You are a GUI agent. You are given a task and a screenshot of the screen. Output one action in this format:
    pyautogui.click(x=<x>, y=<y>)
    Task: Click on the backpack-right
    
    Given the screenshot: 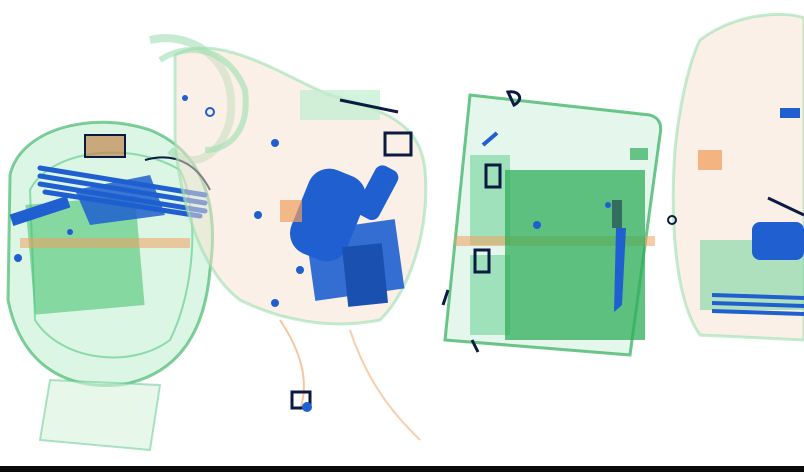 What is the action you would take?
    pyautogui.click(x=735, y=177)
    